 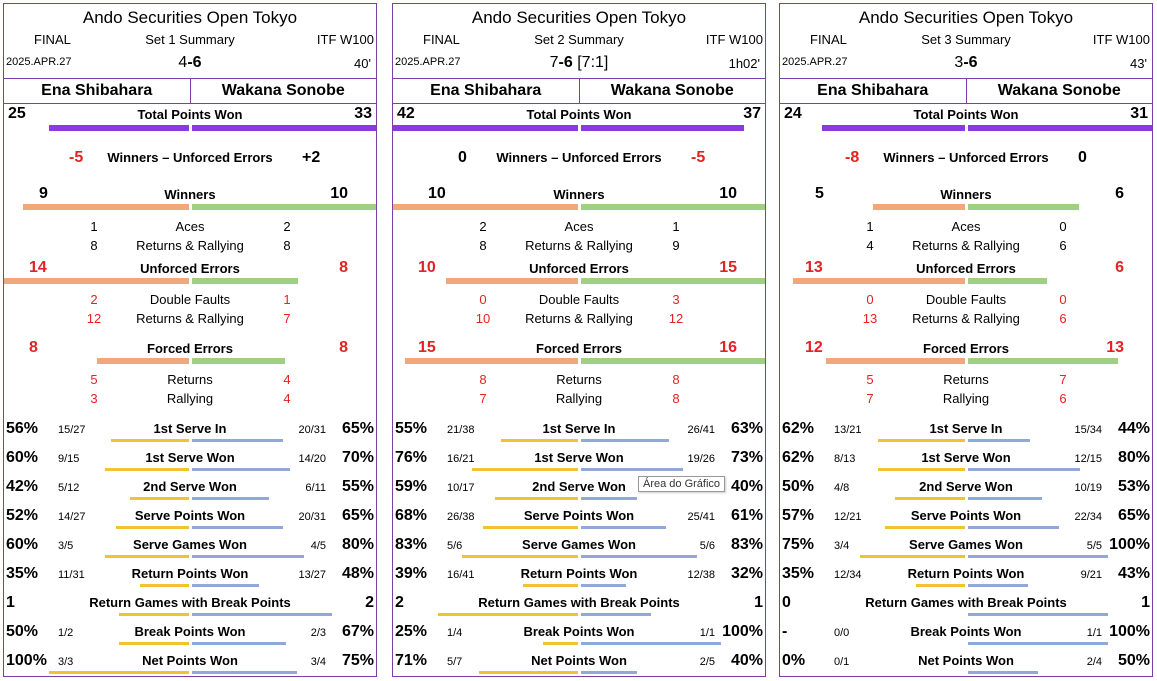 I want to click on stat-serve-games-won-left-fraction: 5/6, so click(x=455, y=546).